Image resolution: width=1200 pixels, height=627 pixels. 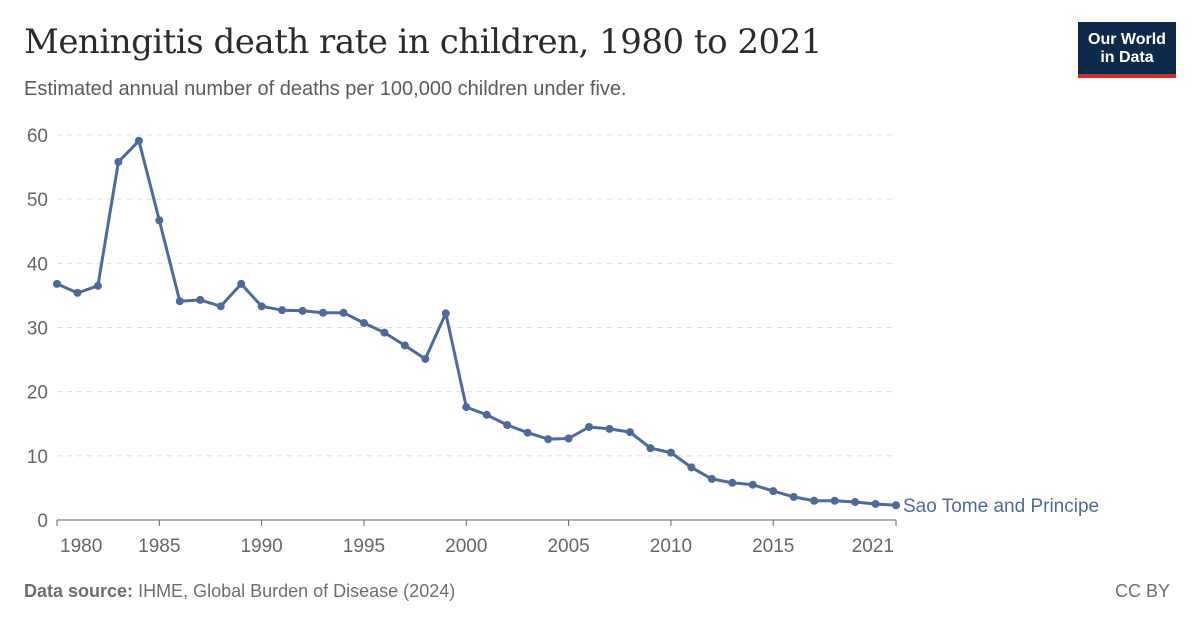 I want to click on y-tick-label: 40, so click(x=37, y=264).